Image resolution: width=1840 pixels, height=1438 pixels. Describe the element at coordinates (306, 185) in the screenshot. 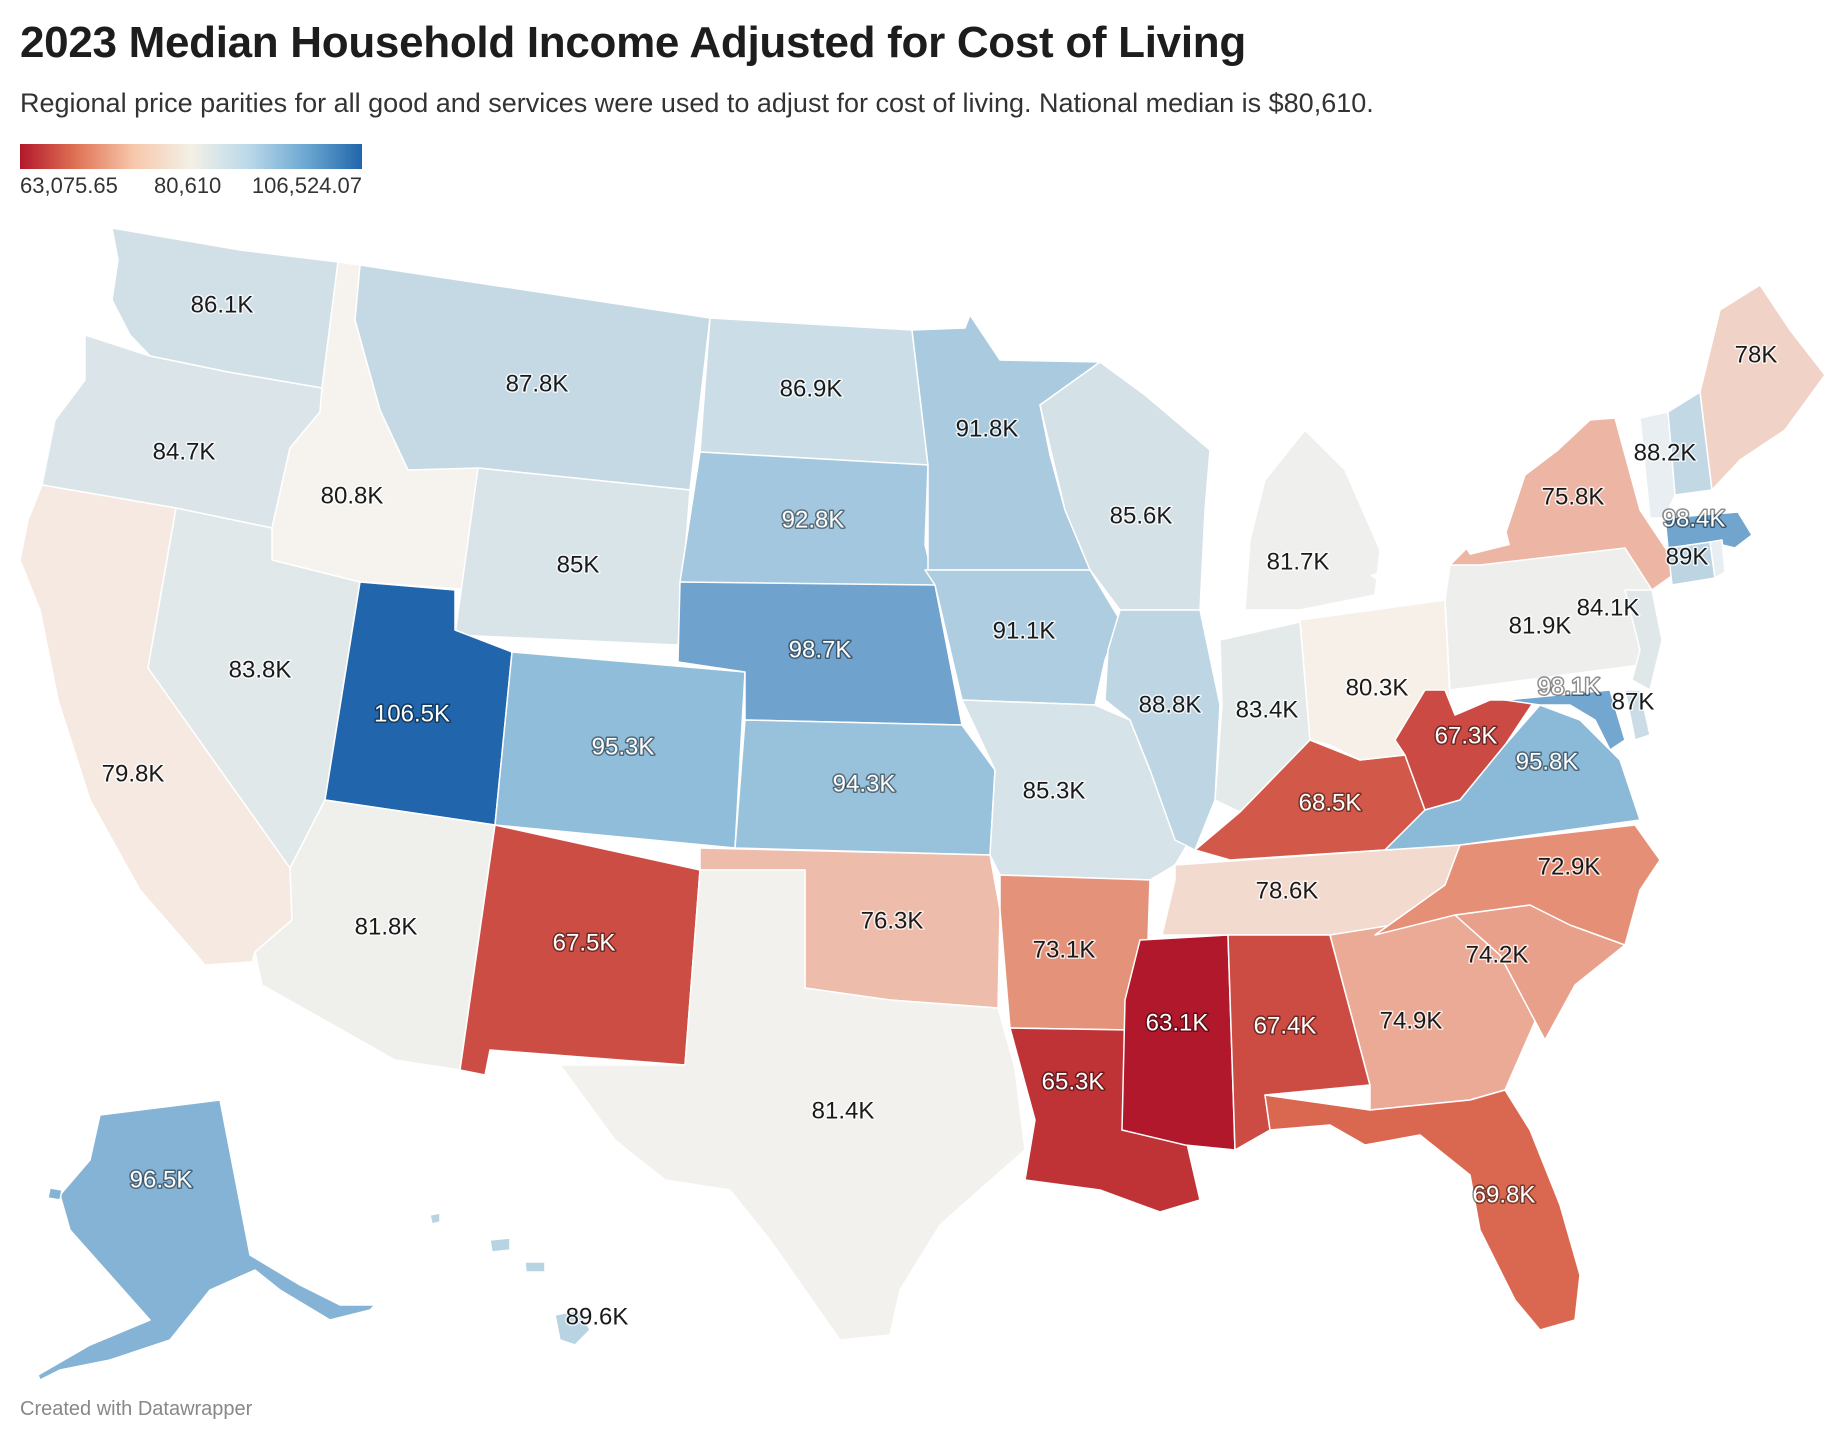

I see `legend-max-label: 106,524.07` at that location.